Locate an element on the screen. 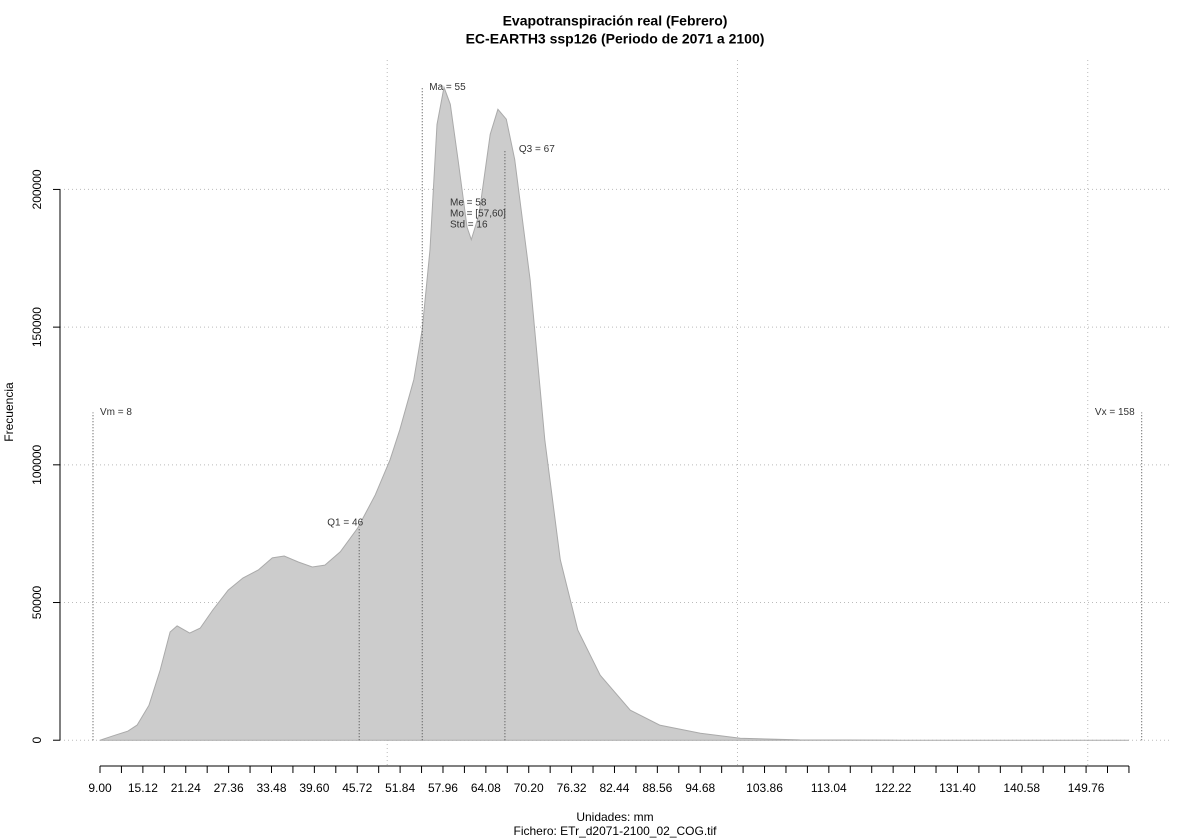 This screenshot has width=1200, height=840. y-tick-label: 150000 is located at coordinates (37, 327).